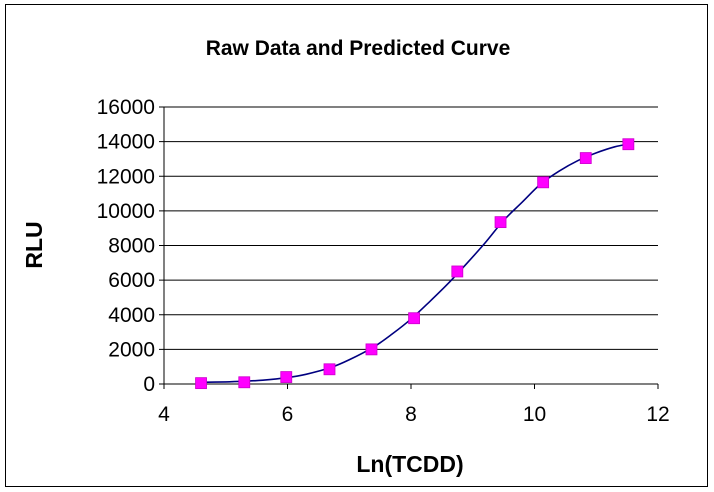  What do you see at coordinates (131, 349) in the screenshot?
I see `y-tick-label: 2000` at bounding box center [131, 349].